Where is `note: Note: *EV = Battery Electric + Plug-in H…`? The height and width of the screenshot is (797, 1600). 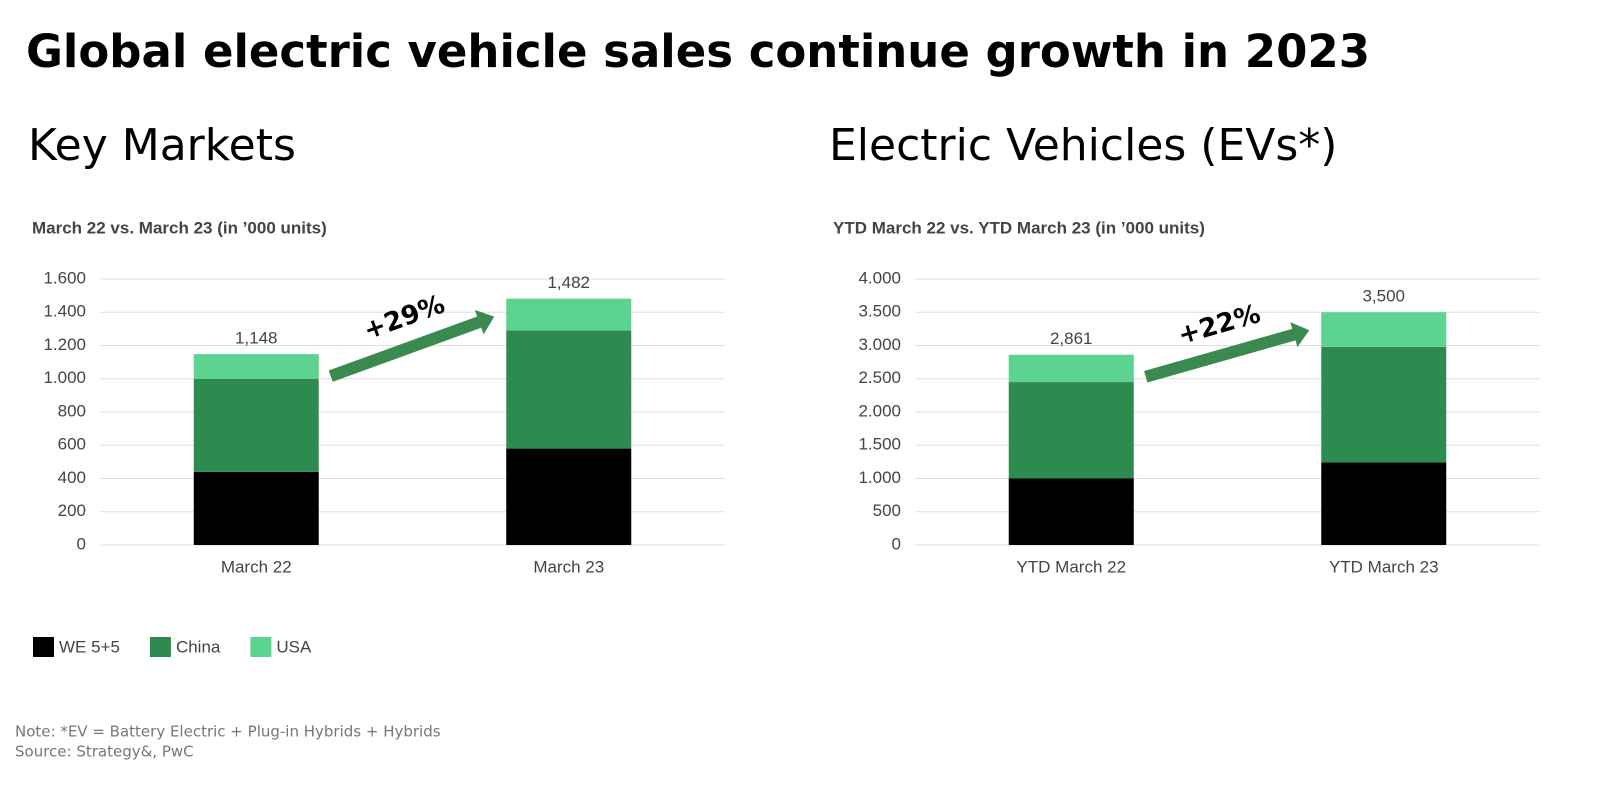
note: Note: *EV = Battery Electric + Plug-in H… is located at coordinates (228, 732).